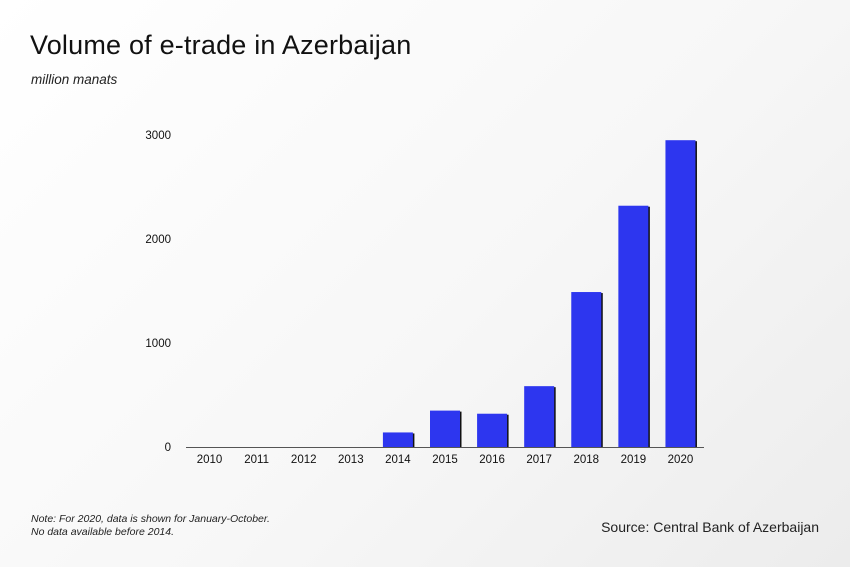 The image size is (850, 567). I want to click on x-tick-label: 2015, so click(445, 460).